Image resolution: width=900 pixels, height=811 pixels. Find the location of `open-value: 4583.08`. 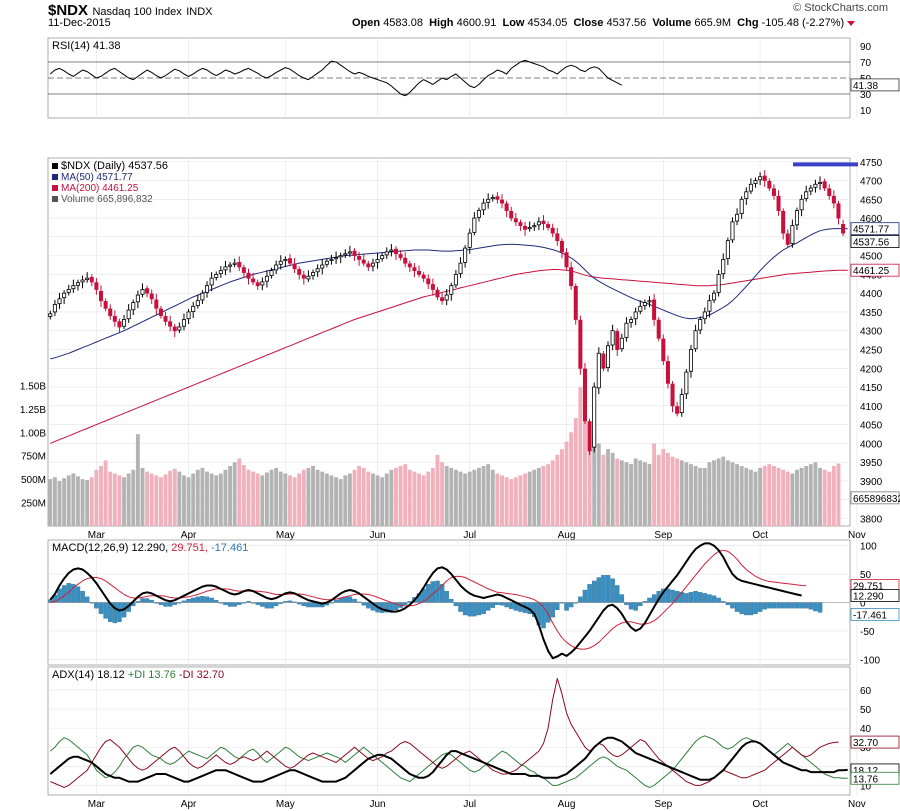

open-value: 4583.08 is located at coordinates (403, 23).